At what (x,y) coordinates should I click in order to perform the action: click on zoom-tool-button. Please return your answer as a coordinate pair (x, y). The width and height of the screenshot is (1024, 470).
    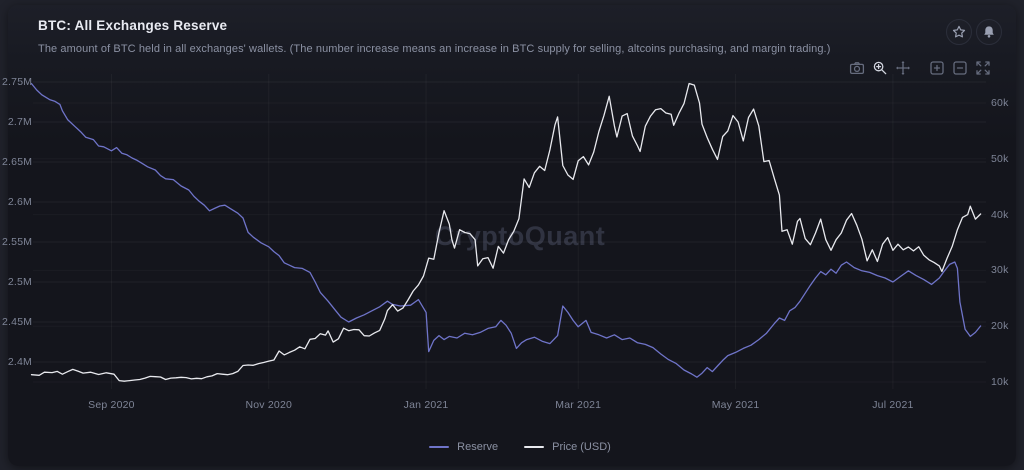
    Looking at the image, I should click on (880, 68).